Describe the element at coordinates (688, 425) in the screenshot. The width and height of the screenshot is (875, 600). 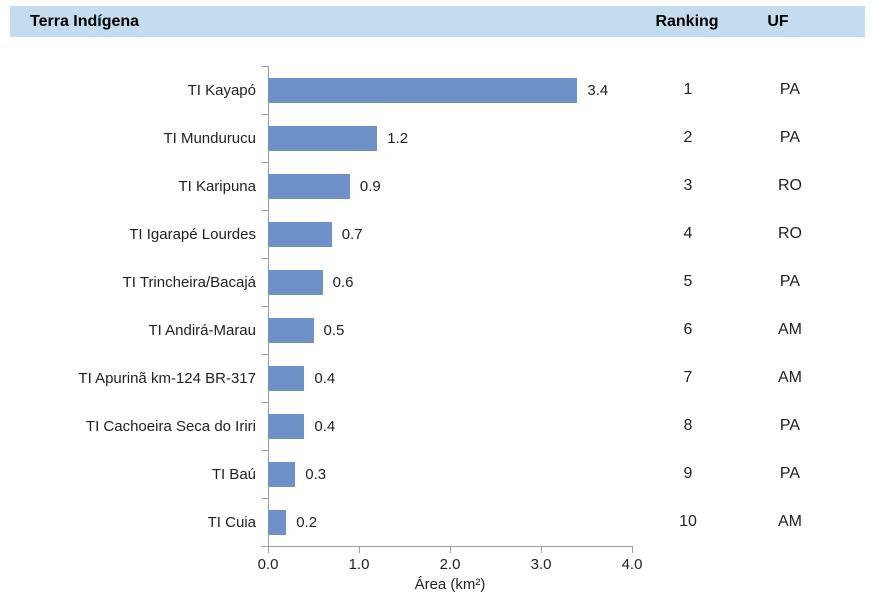
I see `ranking-value: 8` at that location.